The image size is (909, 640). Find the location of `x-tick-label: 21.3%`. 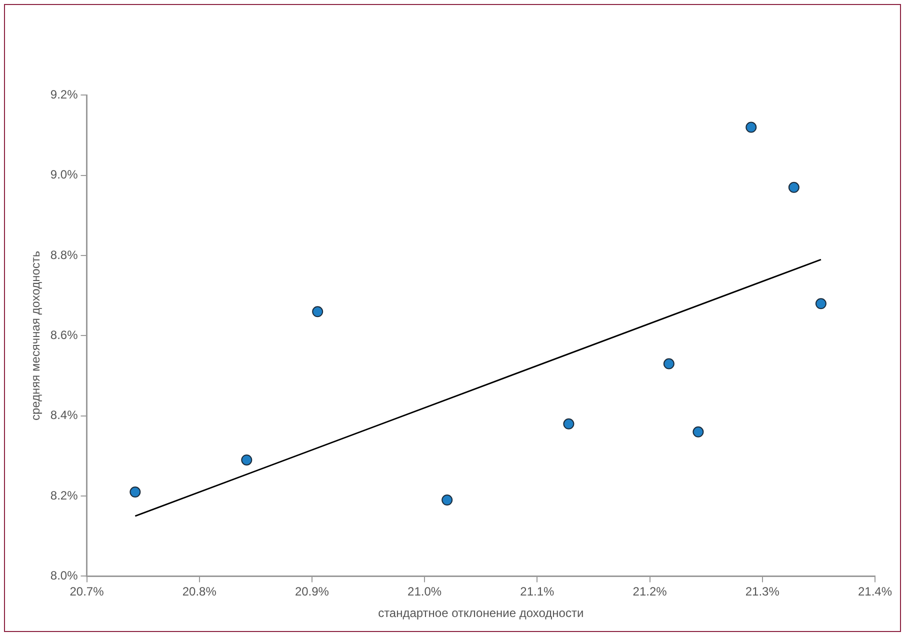

x-tick-label: 21.3% is located at coordinates (762, 591).